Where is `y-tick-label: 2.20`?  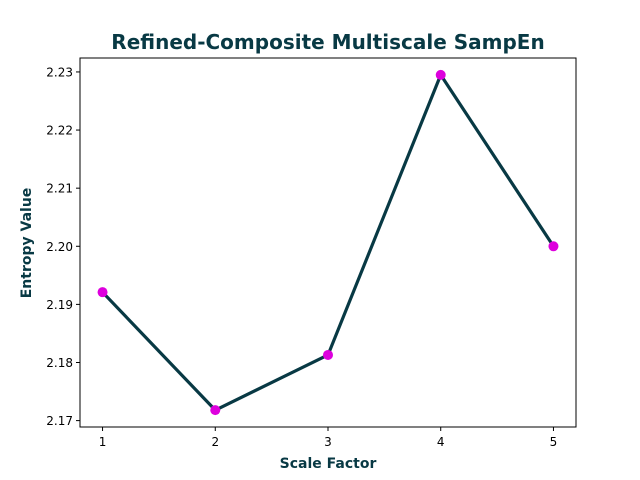
y-tick-label: 2.20 is located at coordinates (59, 247).